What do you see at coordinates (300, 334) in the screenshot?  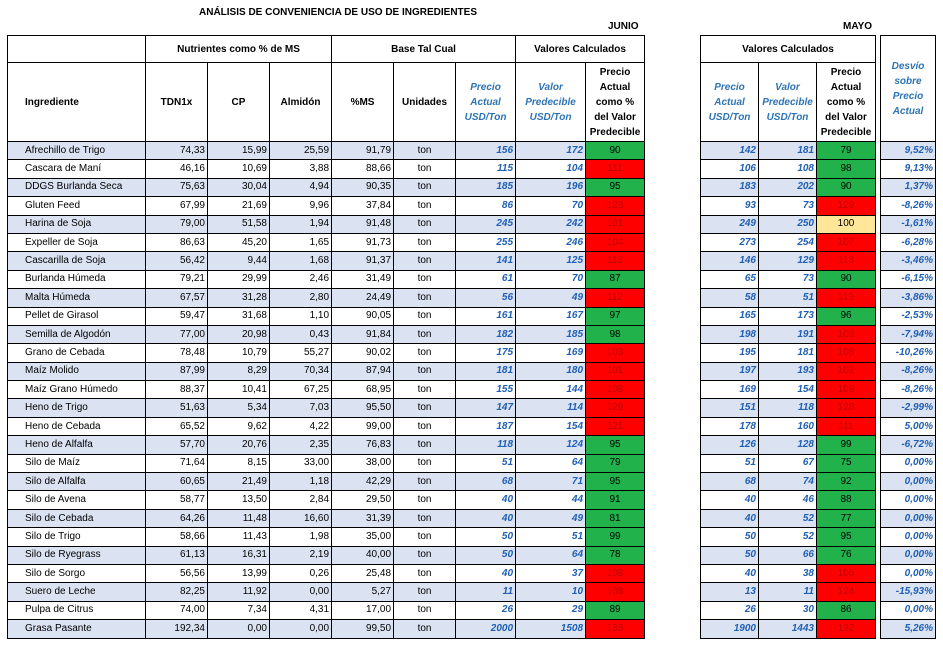 I see `almidon-value: 0,43` at bounding box center [300, 334].